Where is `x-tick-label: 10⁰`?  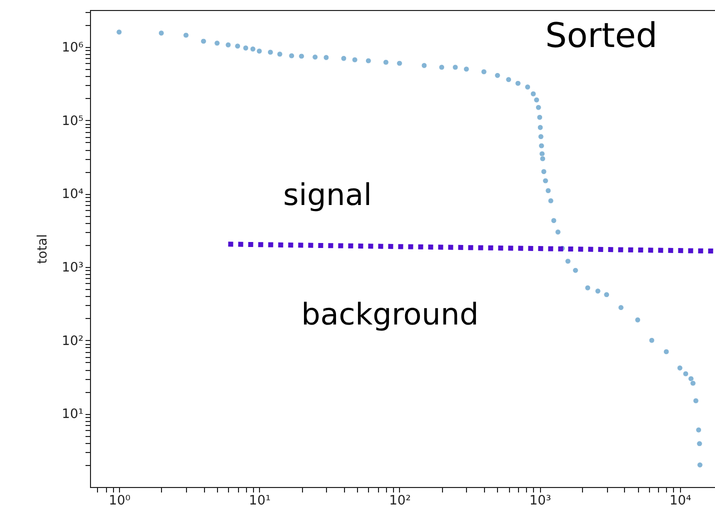 x-tick-label: 10⁰ is located at coordinates (119, 501).